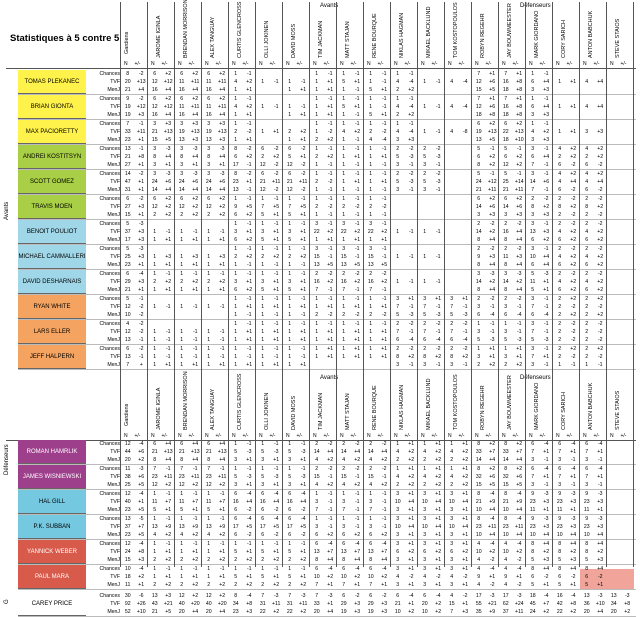  I want to click on table-cell: 43, so click(154, 604).